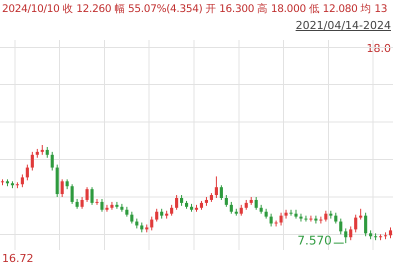 This screenshot has height=267, width=393. What do you see at coordinates (314, 240) in the screenshot?
I see `annotation: 7.570` at bounding box center [314, 240].